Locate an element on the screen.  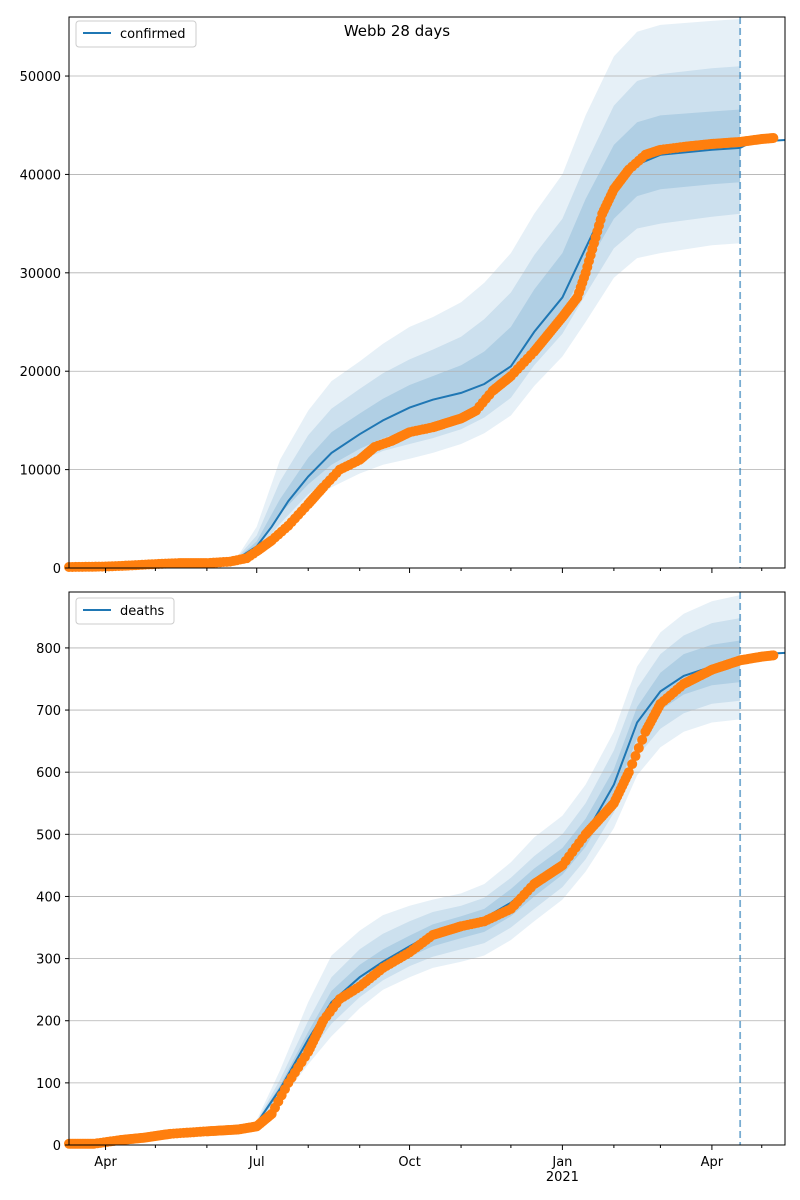
confirmed-y-tick-label: 30000 is located at coordinates (40, 274).